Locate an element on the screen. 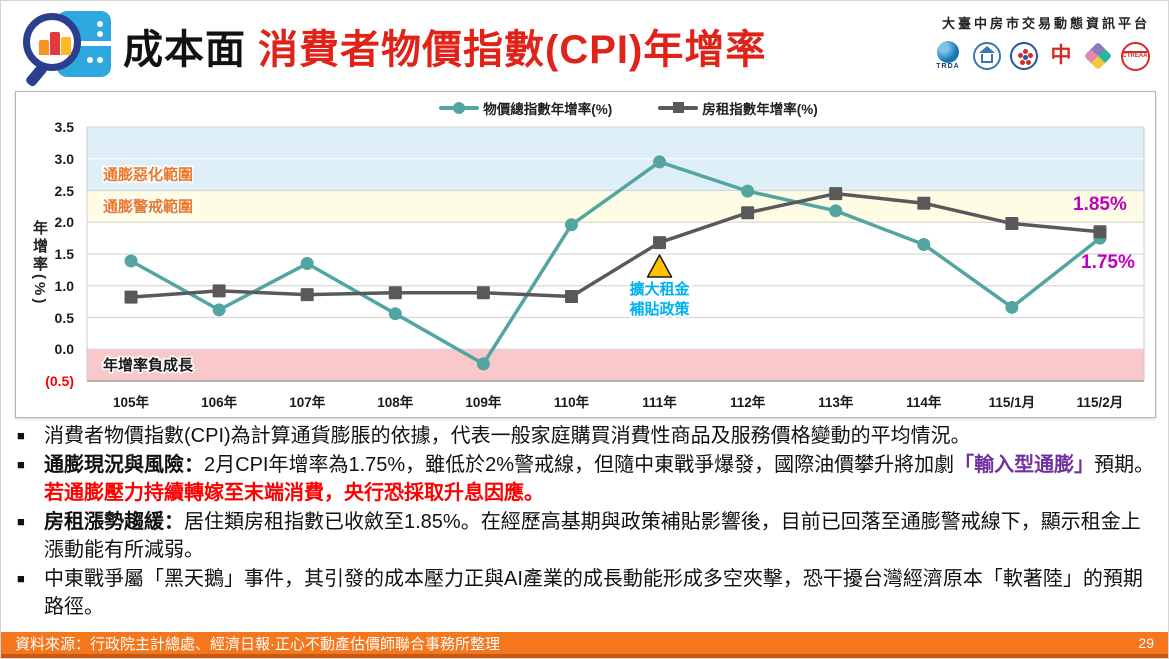 The width and height of the screenshot is (1169, 659). y-tick-label: 3.0 is located at coordinates (64, 158).